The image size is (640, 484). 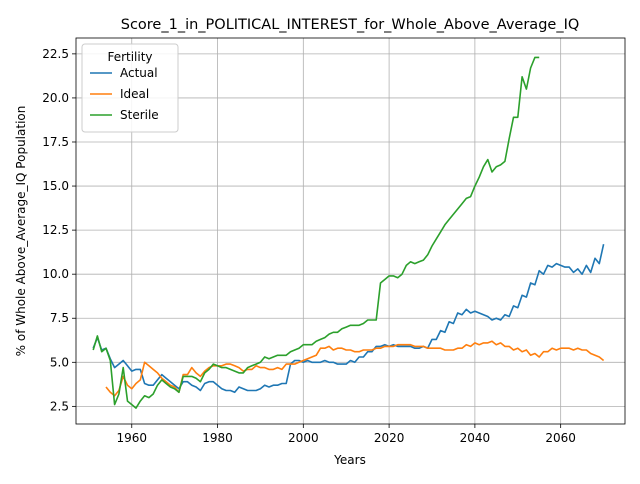 What do you see at coordinates (349, 460) in the screenshot?
I see `x-axis-label: Years` at bounding box center [349, 460].